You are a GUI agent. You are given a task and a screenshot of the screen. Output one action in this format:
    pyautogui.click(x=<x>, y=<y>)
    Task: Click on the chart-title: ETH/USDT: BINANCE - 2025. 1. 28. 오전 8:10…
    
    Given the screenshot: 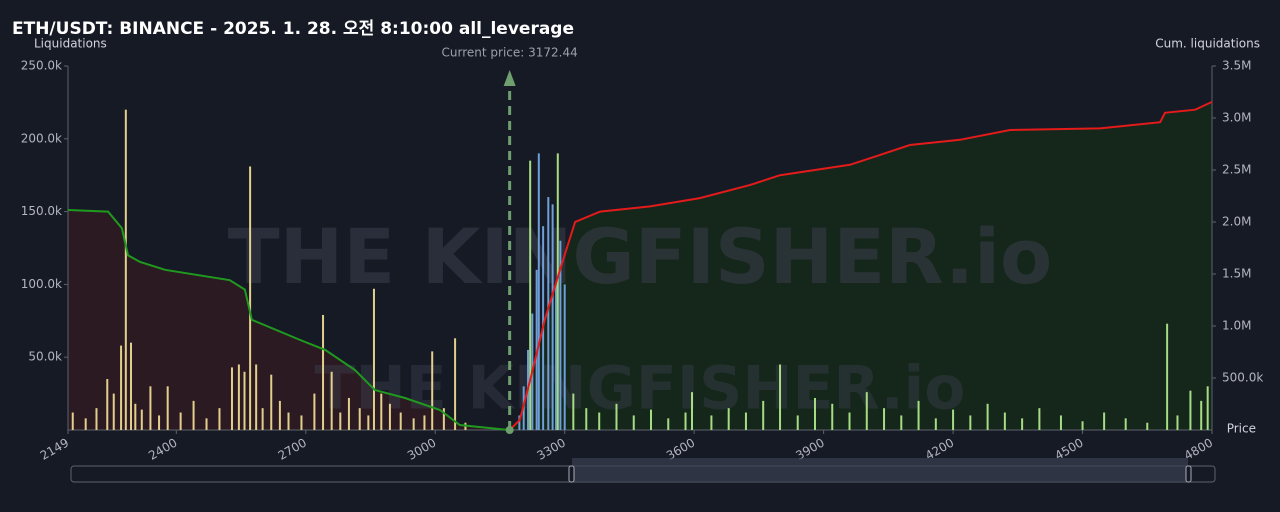 What is the action you would take?
    pyautogui.click(x=293, y=29)
    